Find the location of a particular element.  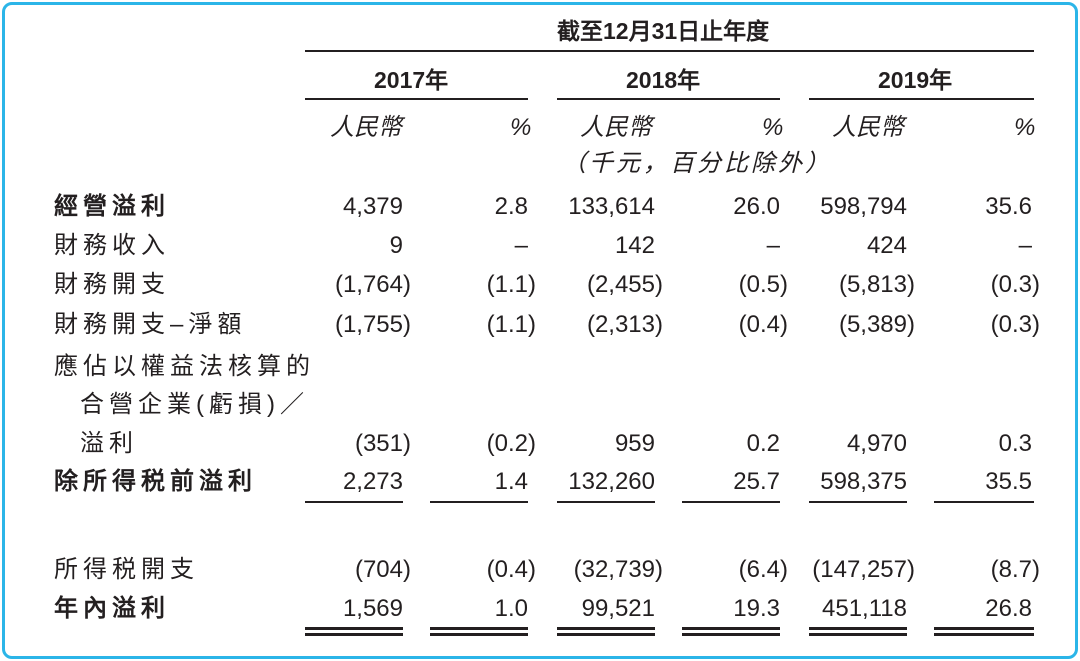

table-cell: (8.7) is located at coordinates (1015, 569).